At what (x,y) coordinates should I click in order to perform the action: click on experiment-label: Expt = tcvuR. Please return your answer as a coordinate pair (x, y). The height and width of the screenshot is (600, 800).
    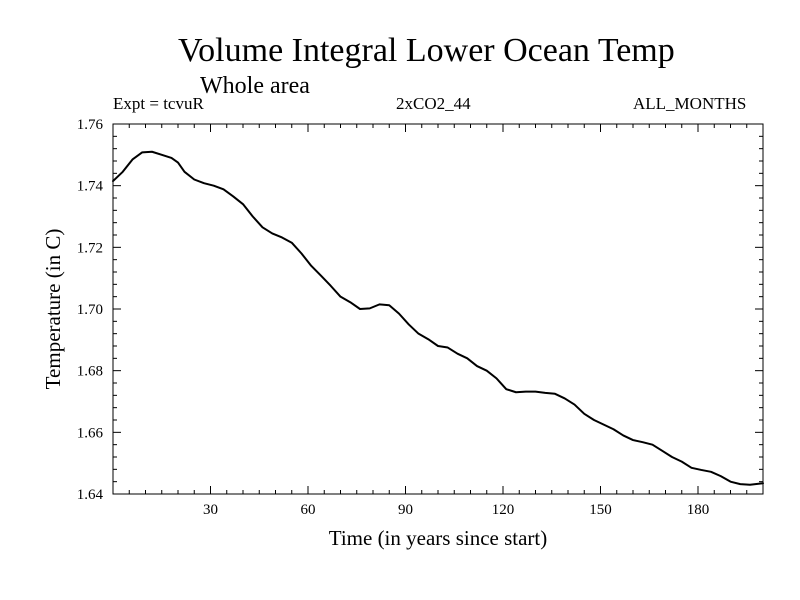
    Looking at the image, I should click on (158, 103).